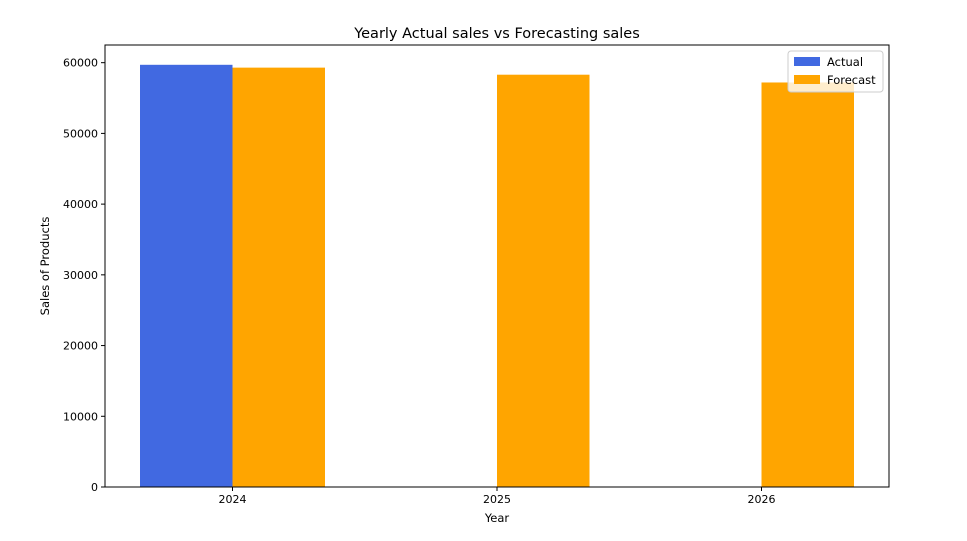  Describe the element at coordinates (80, 416) in the screenshot. I see `y-tick-label: 10000` at that location.